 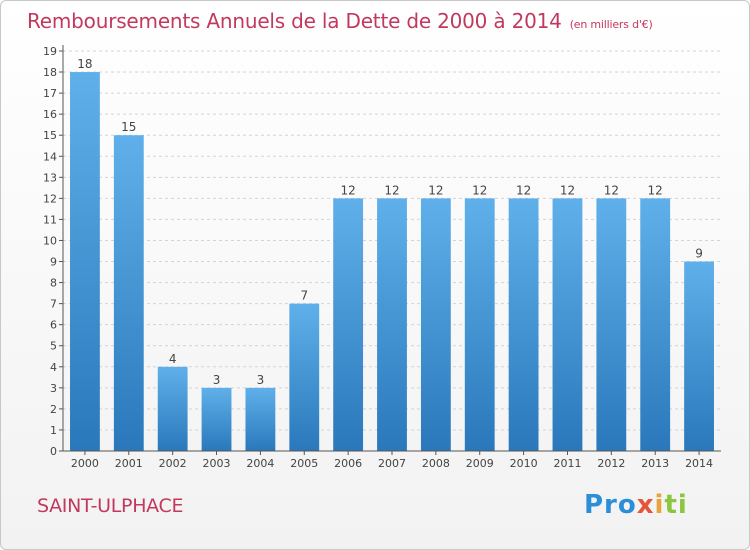 I want to click on bar-2009, so click(x=479, y=324).